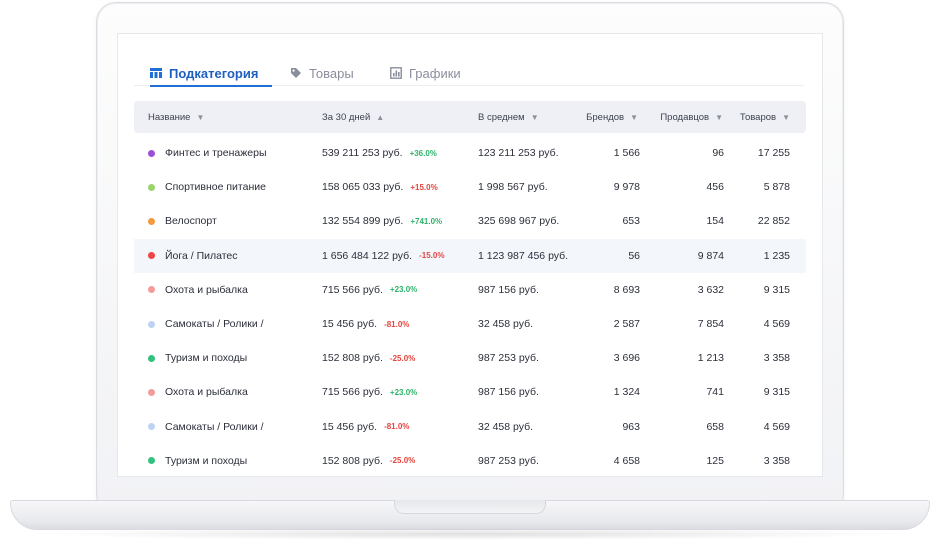 This screenshot has width=940, height=544. I want to click on tab-products: Товары, so click(322, 73).